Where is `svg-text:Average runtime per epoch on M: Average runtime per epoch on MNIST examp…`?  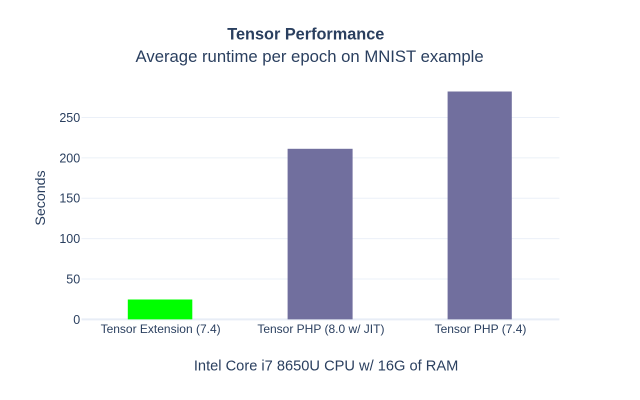
svg-text:Average runtime per epoch on M: Average runtime per epoch on MNIST examp… is located at coordinates (310, 56).